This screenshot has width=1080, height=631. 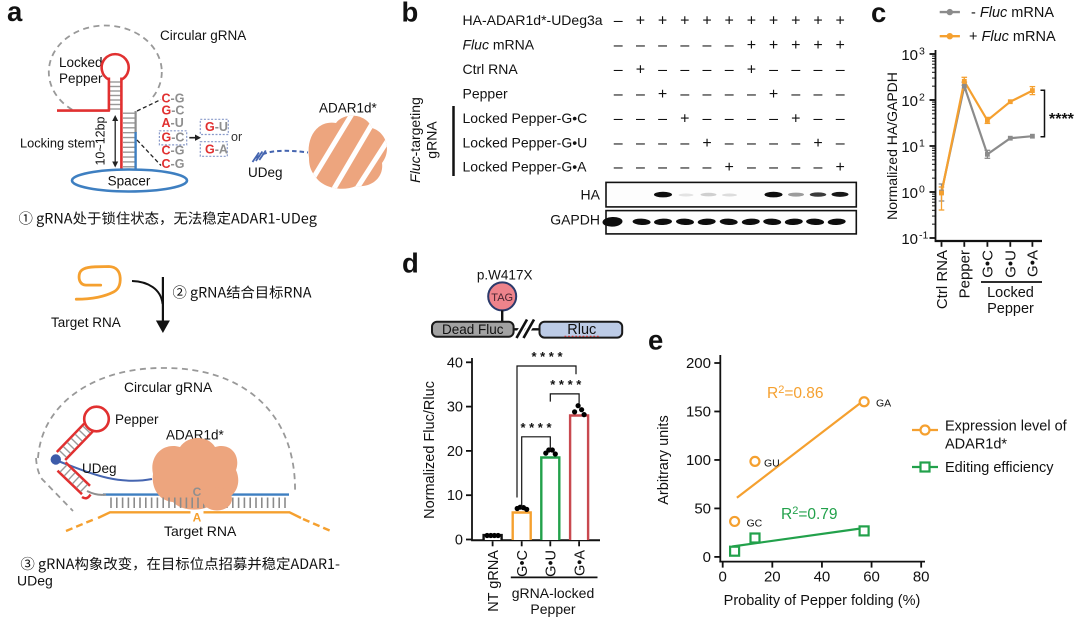 What do you see at coordinates (525, 167) in the screenshot?
I see `svg-text: Locked Pepper-G•A` at bounding box center [525, 167].